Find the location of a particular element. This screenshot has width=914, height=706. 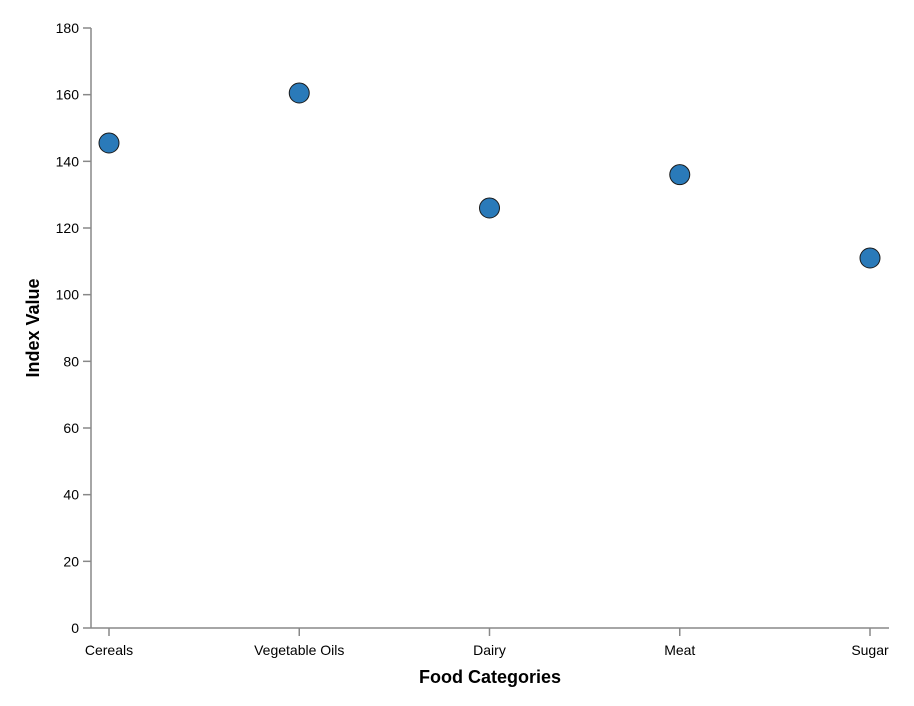

y-tick-label: 0 is located at coordinates (75, 628).